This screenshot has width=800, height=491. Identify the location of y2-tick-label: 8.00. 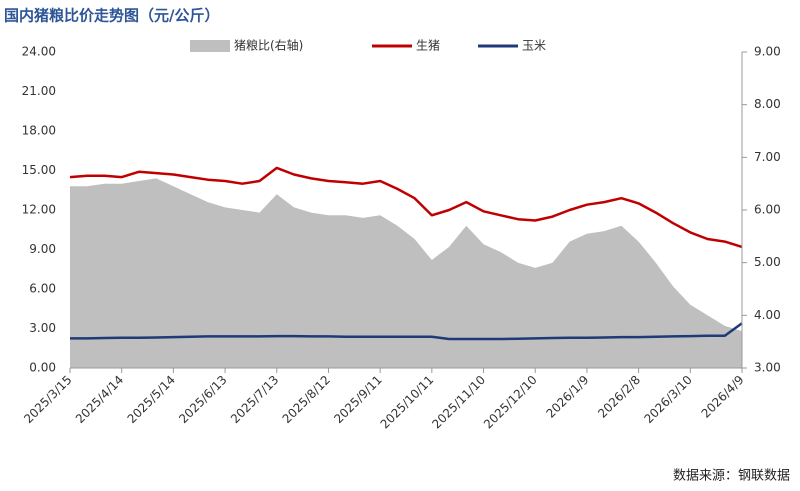
(767, 104).